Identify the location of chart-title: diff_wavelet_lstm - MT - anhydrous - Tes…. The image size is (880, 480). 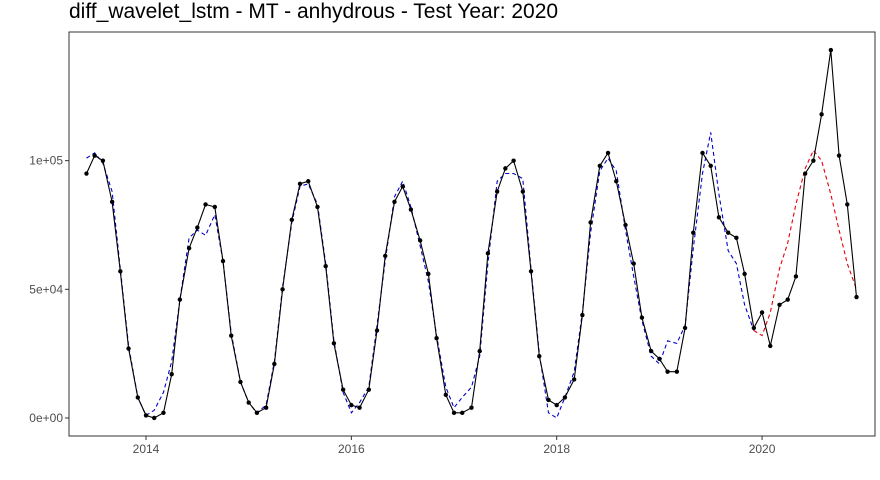
(314, 11).